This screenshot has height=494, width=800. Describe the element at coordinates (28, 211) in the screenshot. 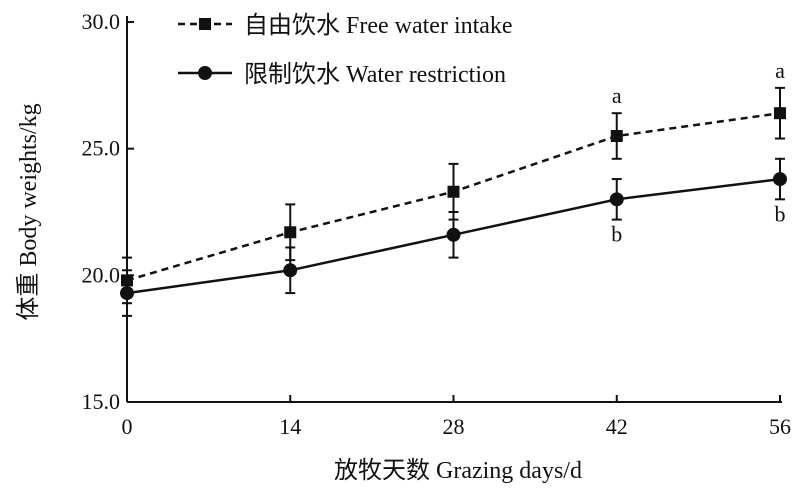

I see `y-axis-title: 体重 Body weights/kg` at that location.